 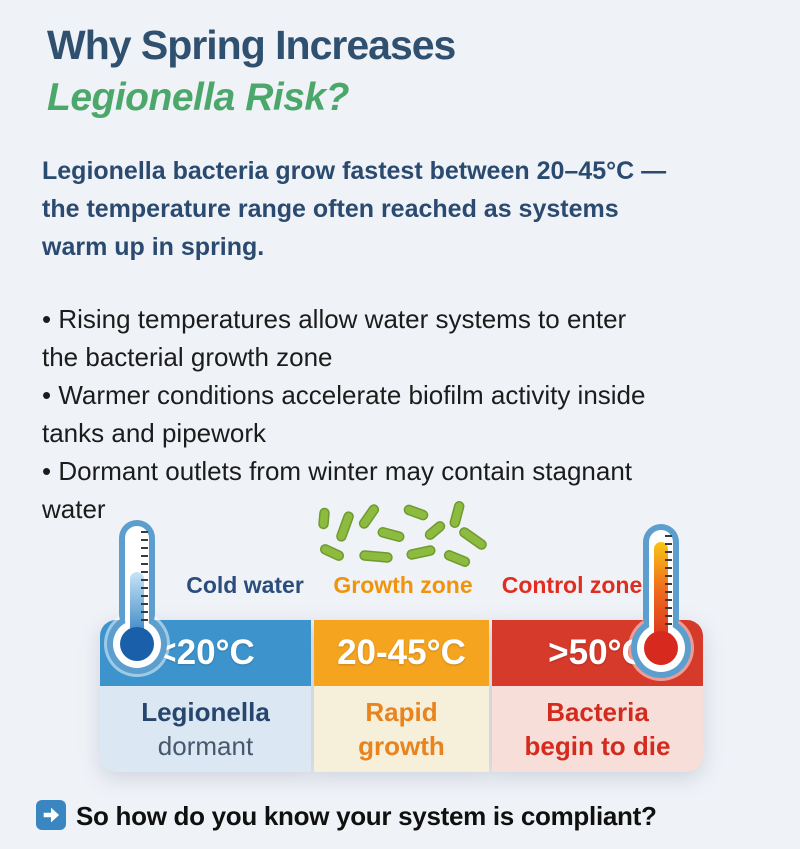 I want to click on arrow-right-icon, so click(x=51, y=815).